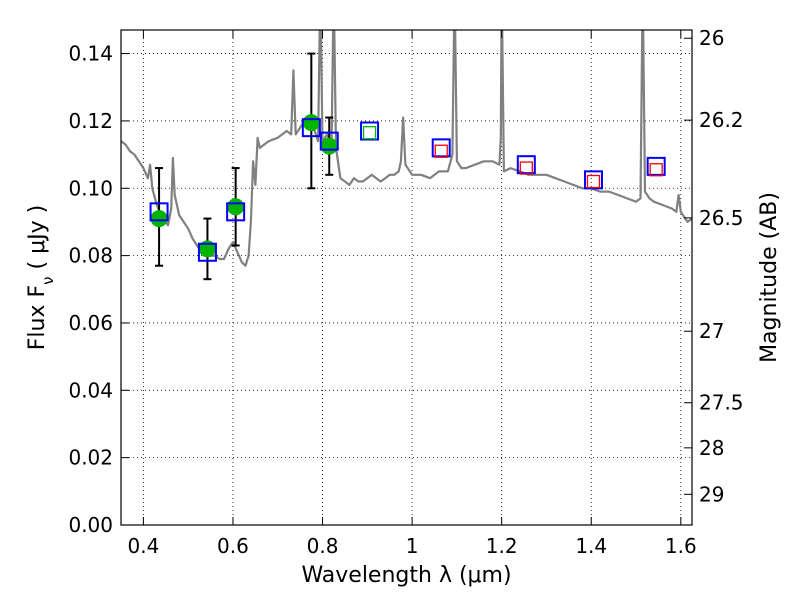 This screenshot has width=800, height=600. I want to click on y-label-unit: ( μJy ), so click(37, 241).